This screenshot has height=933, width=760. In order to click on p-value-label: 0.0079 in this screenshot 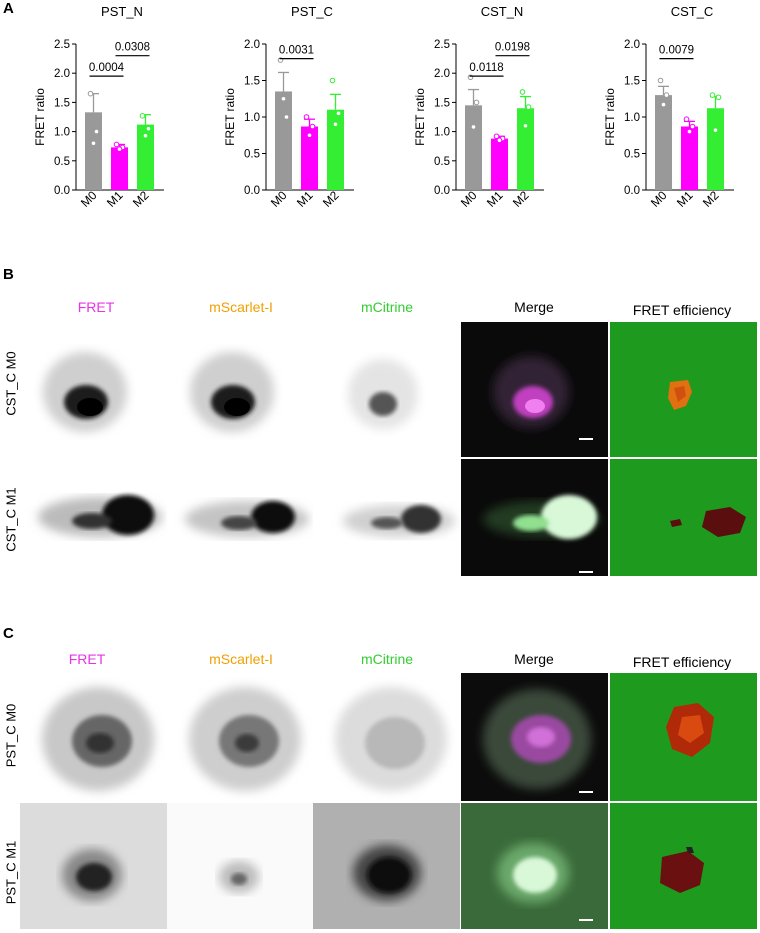, I will do `click(676, 51)`.